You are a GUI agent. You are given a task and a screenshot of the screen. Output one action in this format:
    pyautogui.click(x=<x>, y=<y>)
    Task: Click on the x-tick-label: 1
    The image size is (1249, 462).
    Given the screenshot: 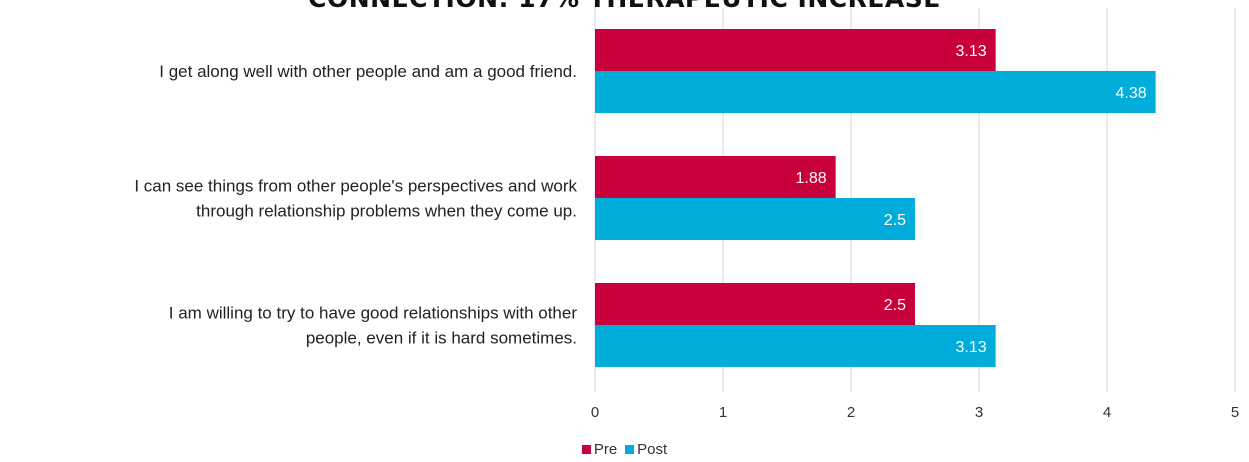 What is the action you would take?
    pyautogui.click(x=723, y=412)
    